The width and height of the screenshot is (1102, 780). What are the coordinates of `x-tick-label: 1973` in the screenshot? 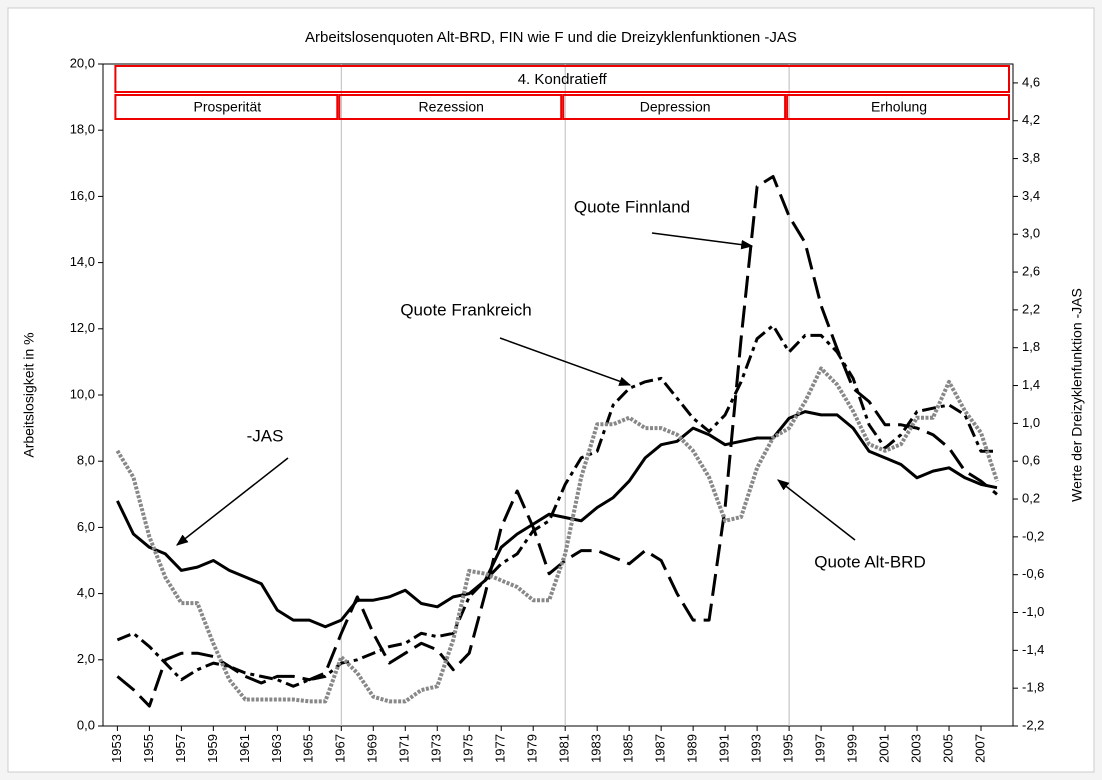 It's located at (436, 748).